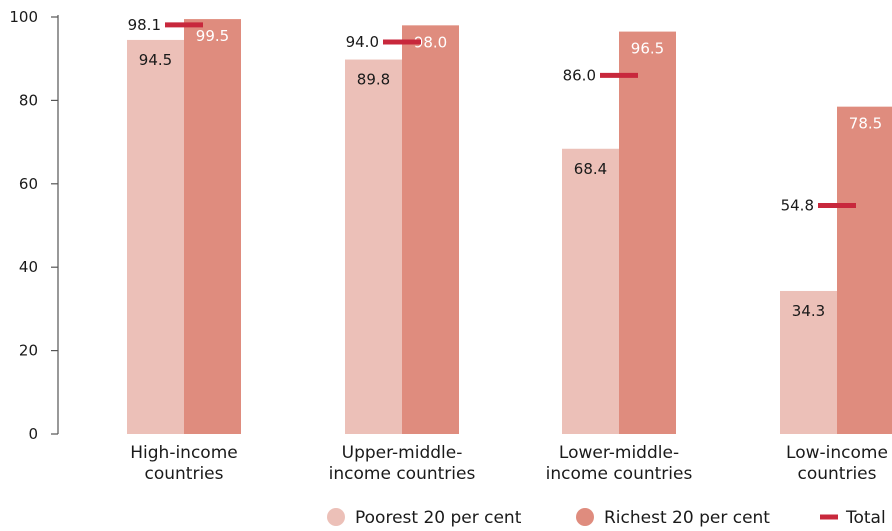 The image size is (892, 531). Describe the element at coordinates (362, 42) in the screenshot. I see `value-label-total: 94.0` at that location.